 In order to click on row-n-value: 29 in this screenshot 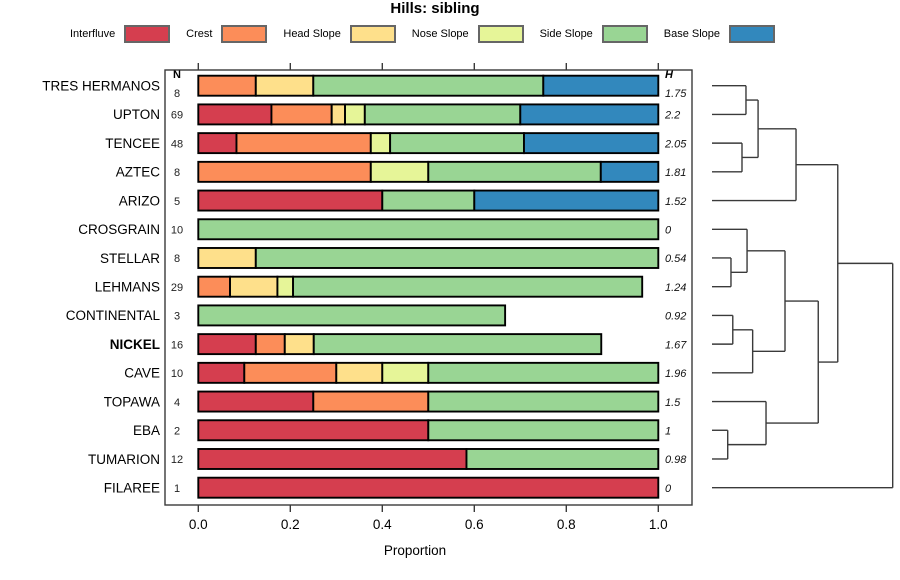, I will do `click(177, 288)`.